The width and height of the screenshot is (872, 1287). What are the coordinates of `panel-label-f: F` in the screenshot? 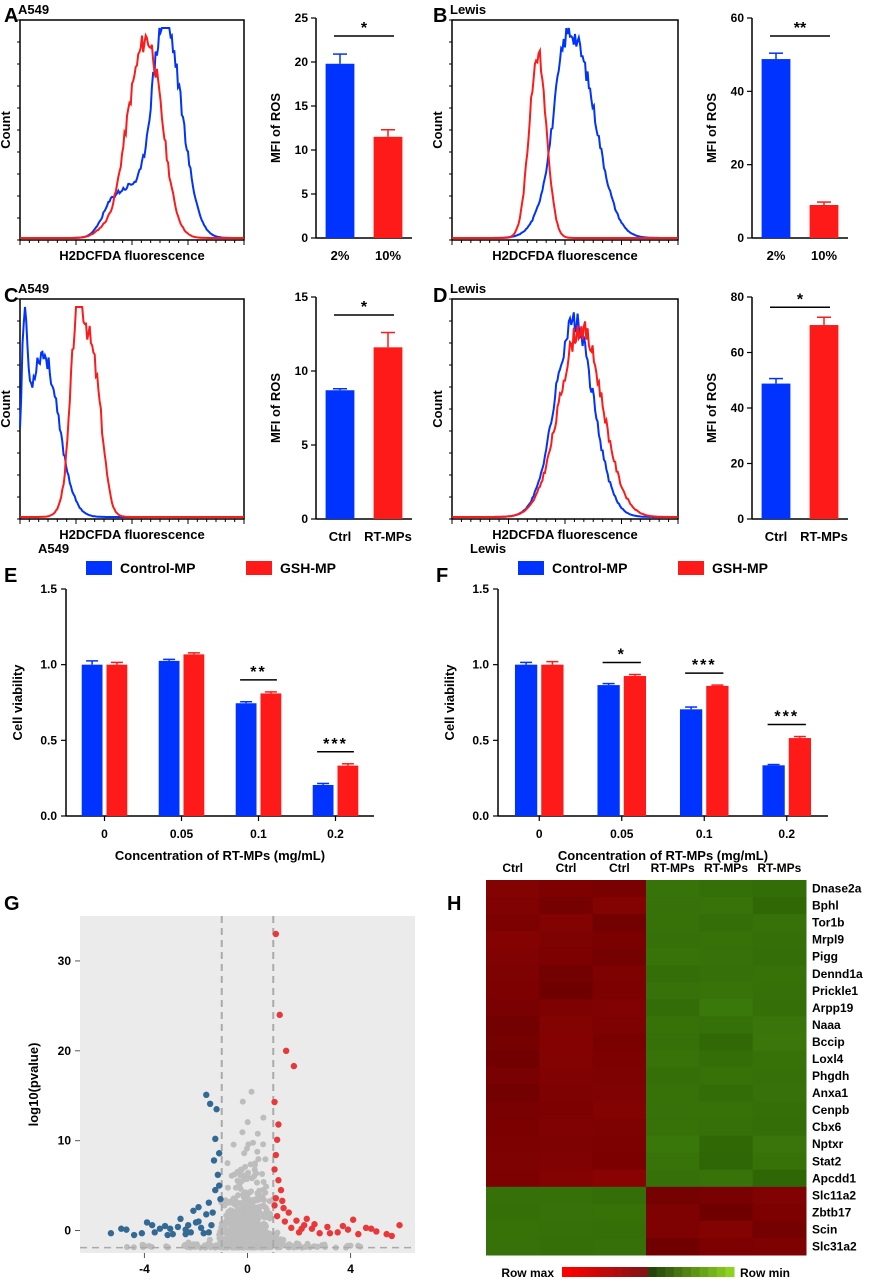 It's located at (442, 576).